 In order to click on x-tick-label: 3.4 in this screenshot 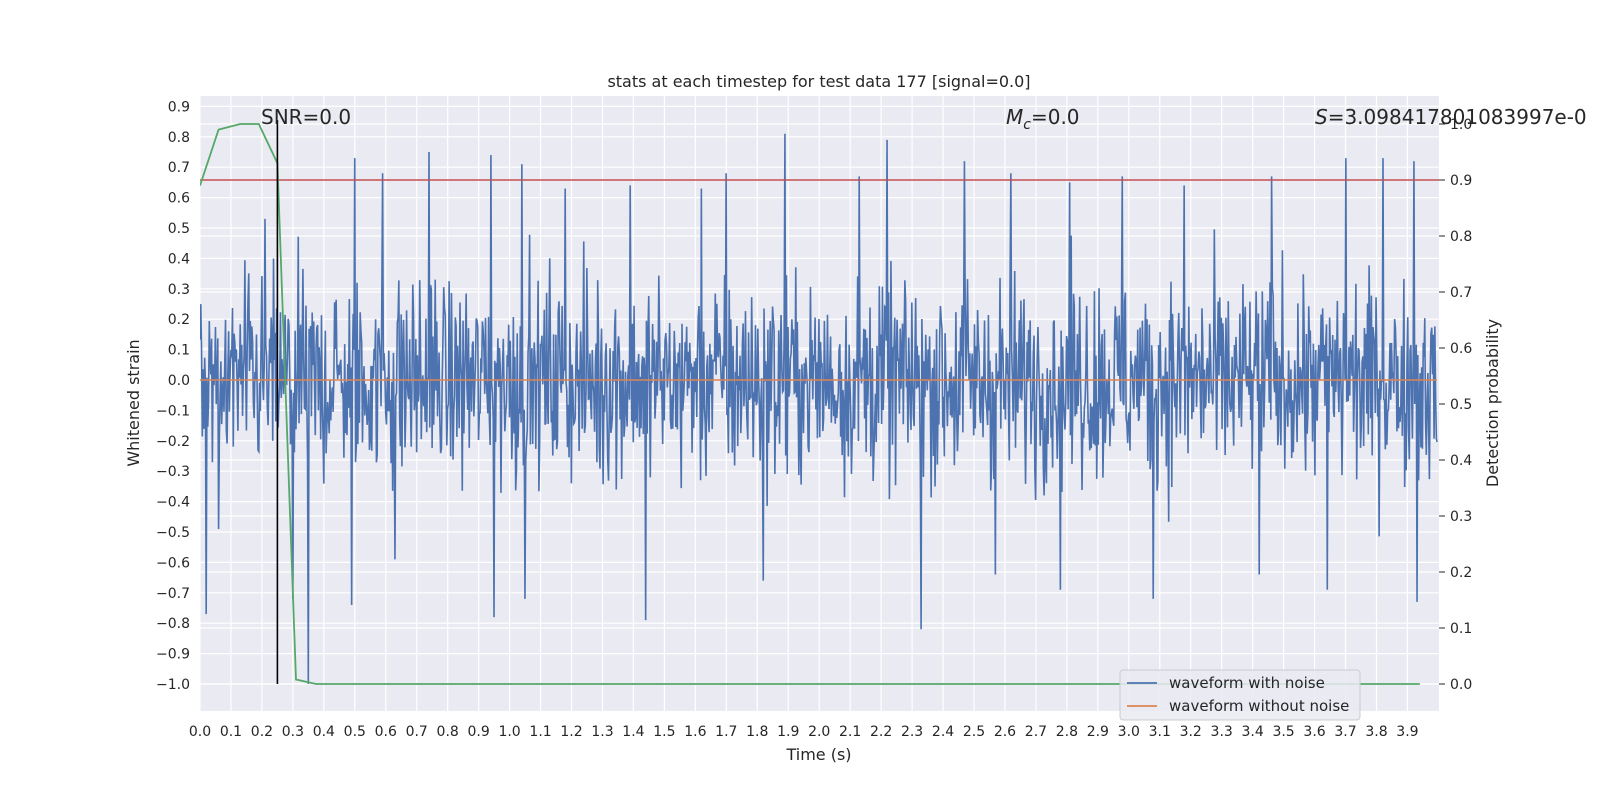, I will do `click(1253, 732)`.